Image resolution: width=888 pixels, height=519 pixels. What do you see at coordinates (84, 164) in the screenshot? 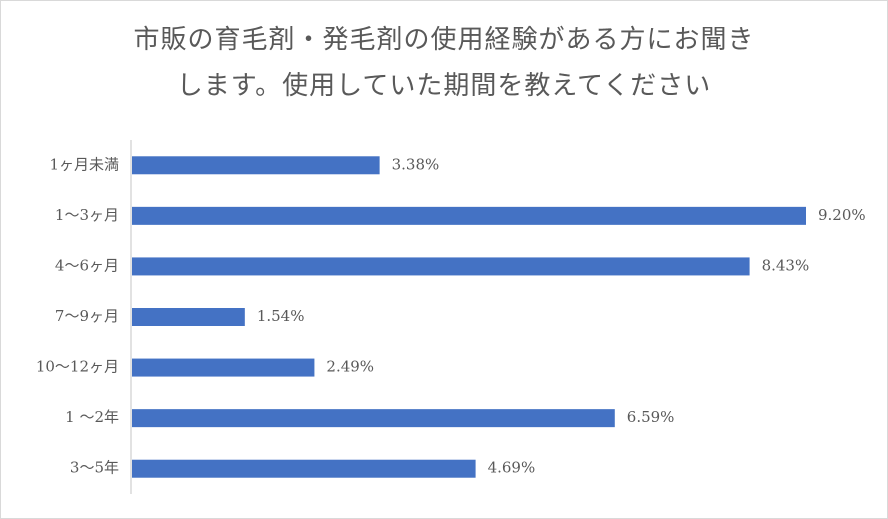
I see `category-label-1: 1ヶ月未満` at bounding box center [84, 164].